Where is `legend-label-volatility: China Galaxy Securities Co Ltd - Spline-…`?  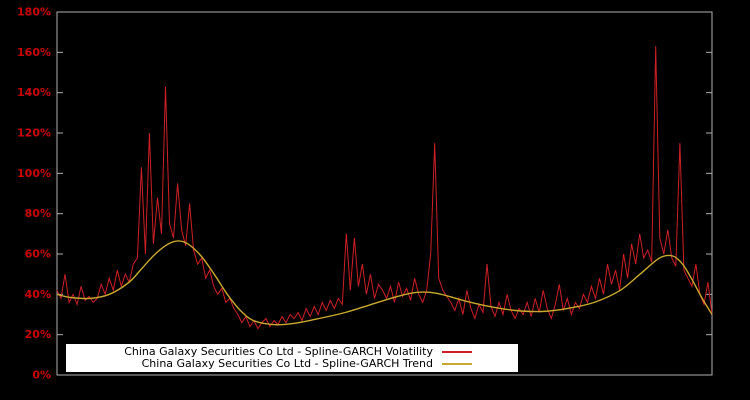
legend-label-volatility: China Galaxy Securities Co Ltd - Spline-… is located at coordinates (278, 351).